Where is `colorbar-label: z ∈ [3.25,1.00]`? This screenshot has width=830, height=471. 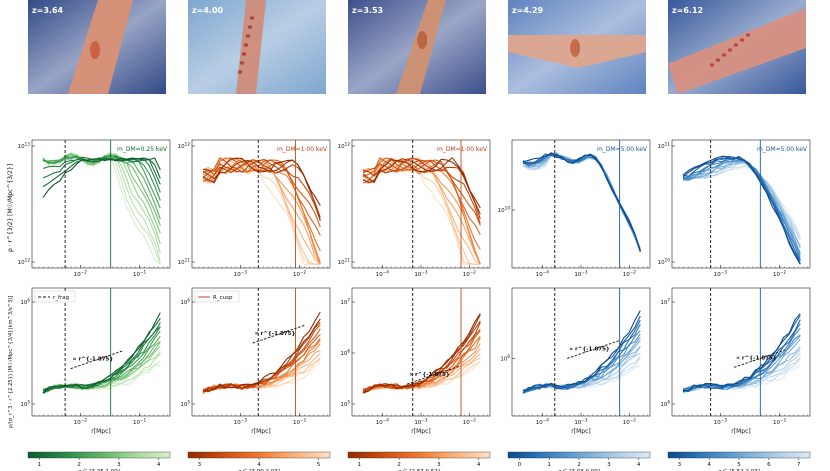
colorbar-label: z ∈ [3.25,1.00] is located at coordinates (99, 470).